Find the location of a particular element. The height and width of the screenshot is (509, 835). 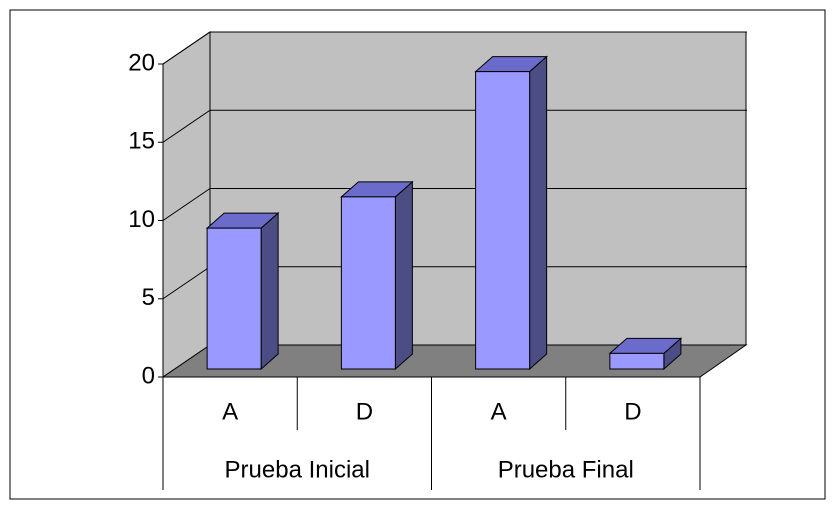

y-tick-label: 15 is located at coordinates (141, 141).